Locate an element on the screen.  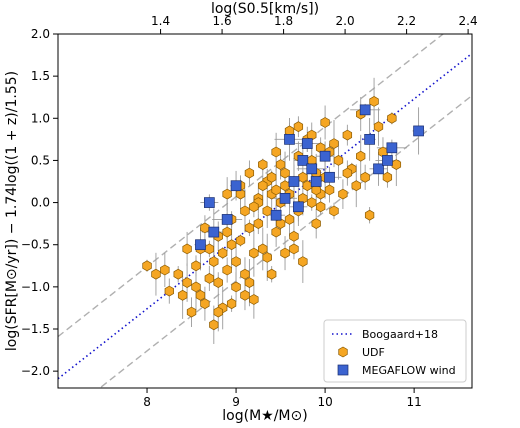
legend-label-megaflow: MEGAFLOW wind is located at coordinates (409, 370).